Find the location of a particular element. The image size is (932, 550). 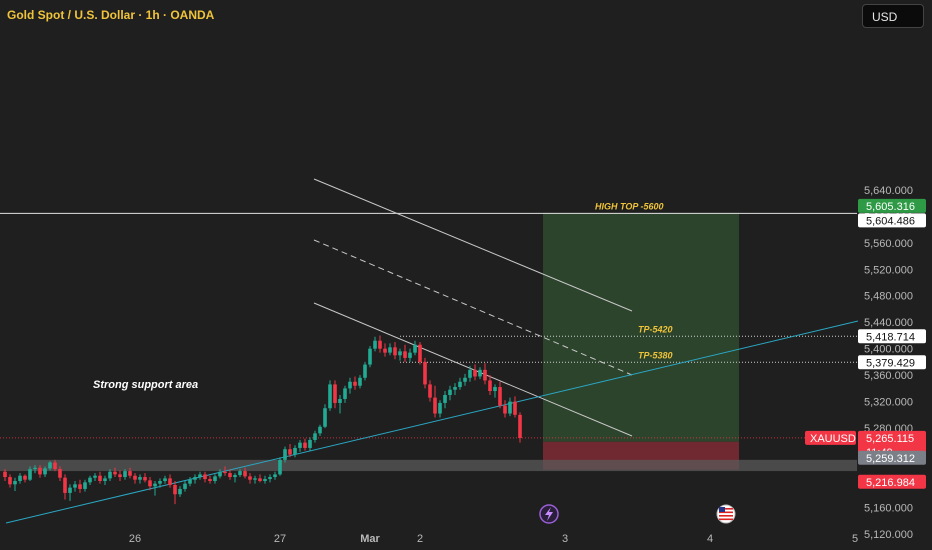

x-axis-tick: 5 is located at coordinates (855, 539).